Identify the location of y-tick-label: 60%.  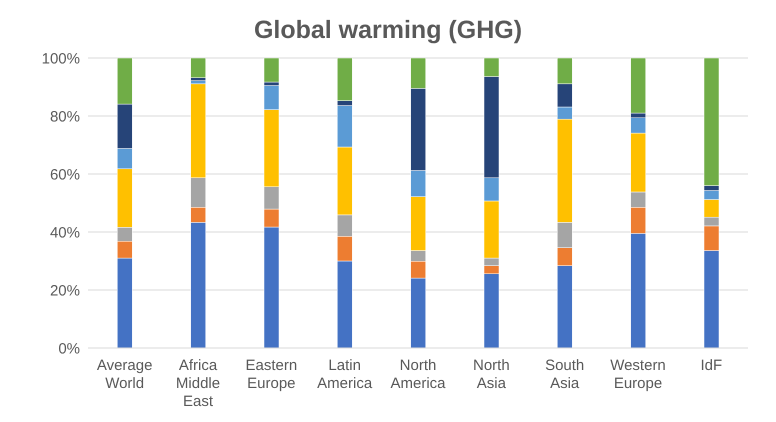
(65, 175).